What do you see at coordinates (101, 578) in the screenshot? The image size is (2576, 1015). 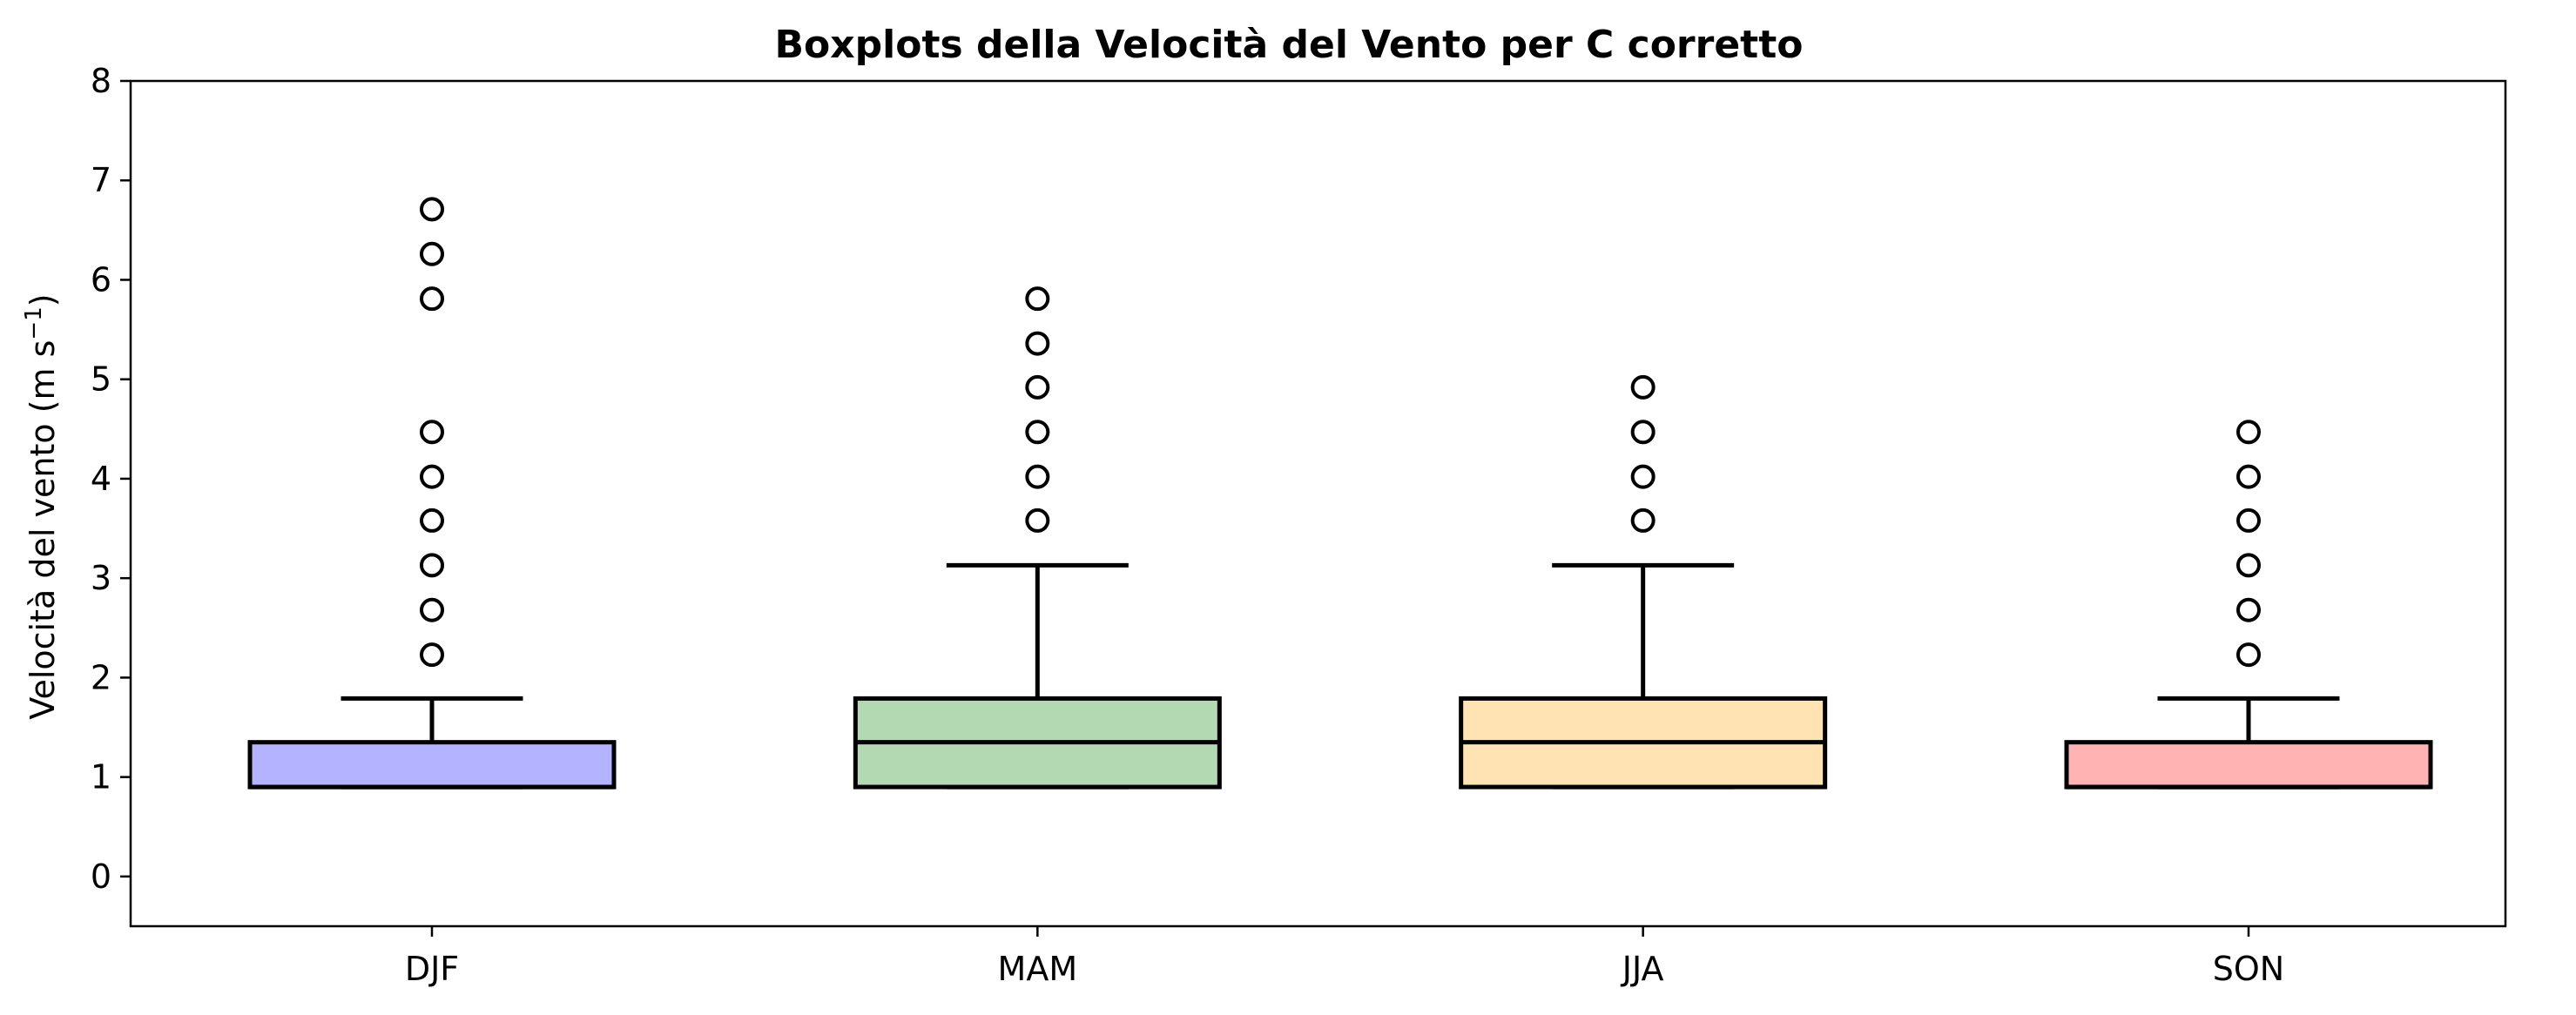 I see `y-tick-label: 3` at bounding box center [101, 578].